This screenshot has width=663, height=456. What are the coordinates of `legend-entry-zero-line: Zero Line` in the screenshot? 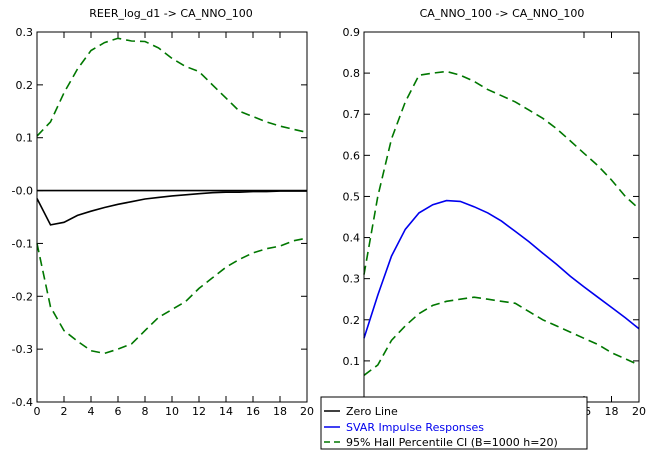 It's located at (361, 411).